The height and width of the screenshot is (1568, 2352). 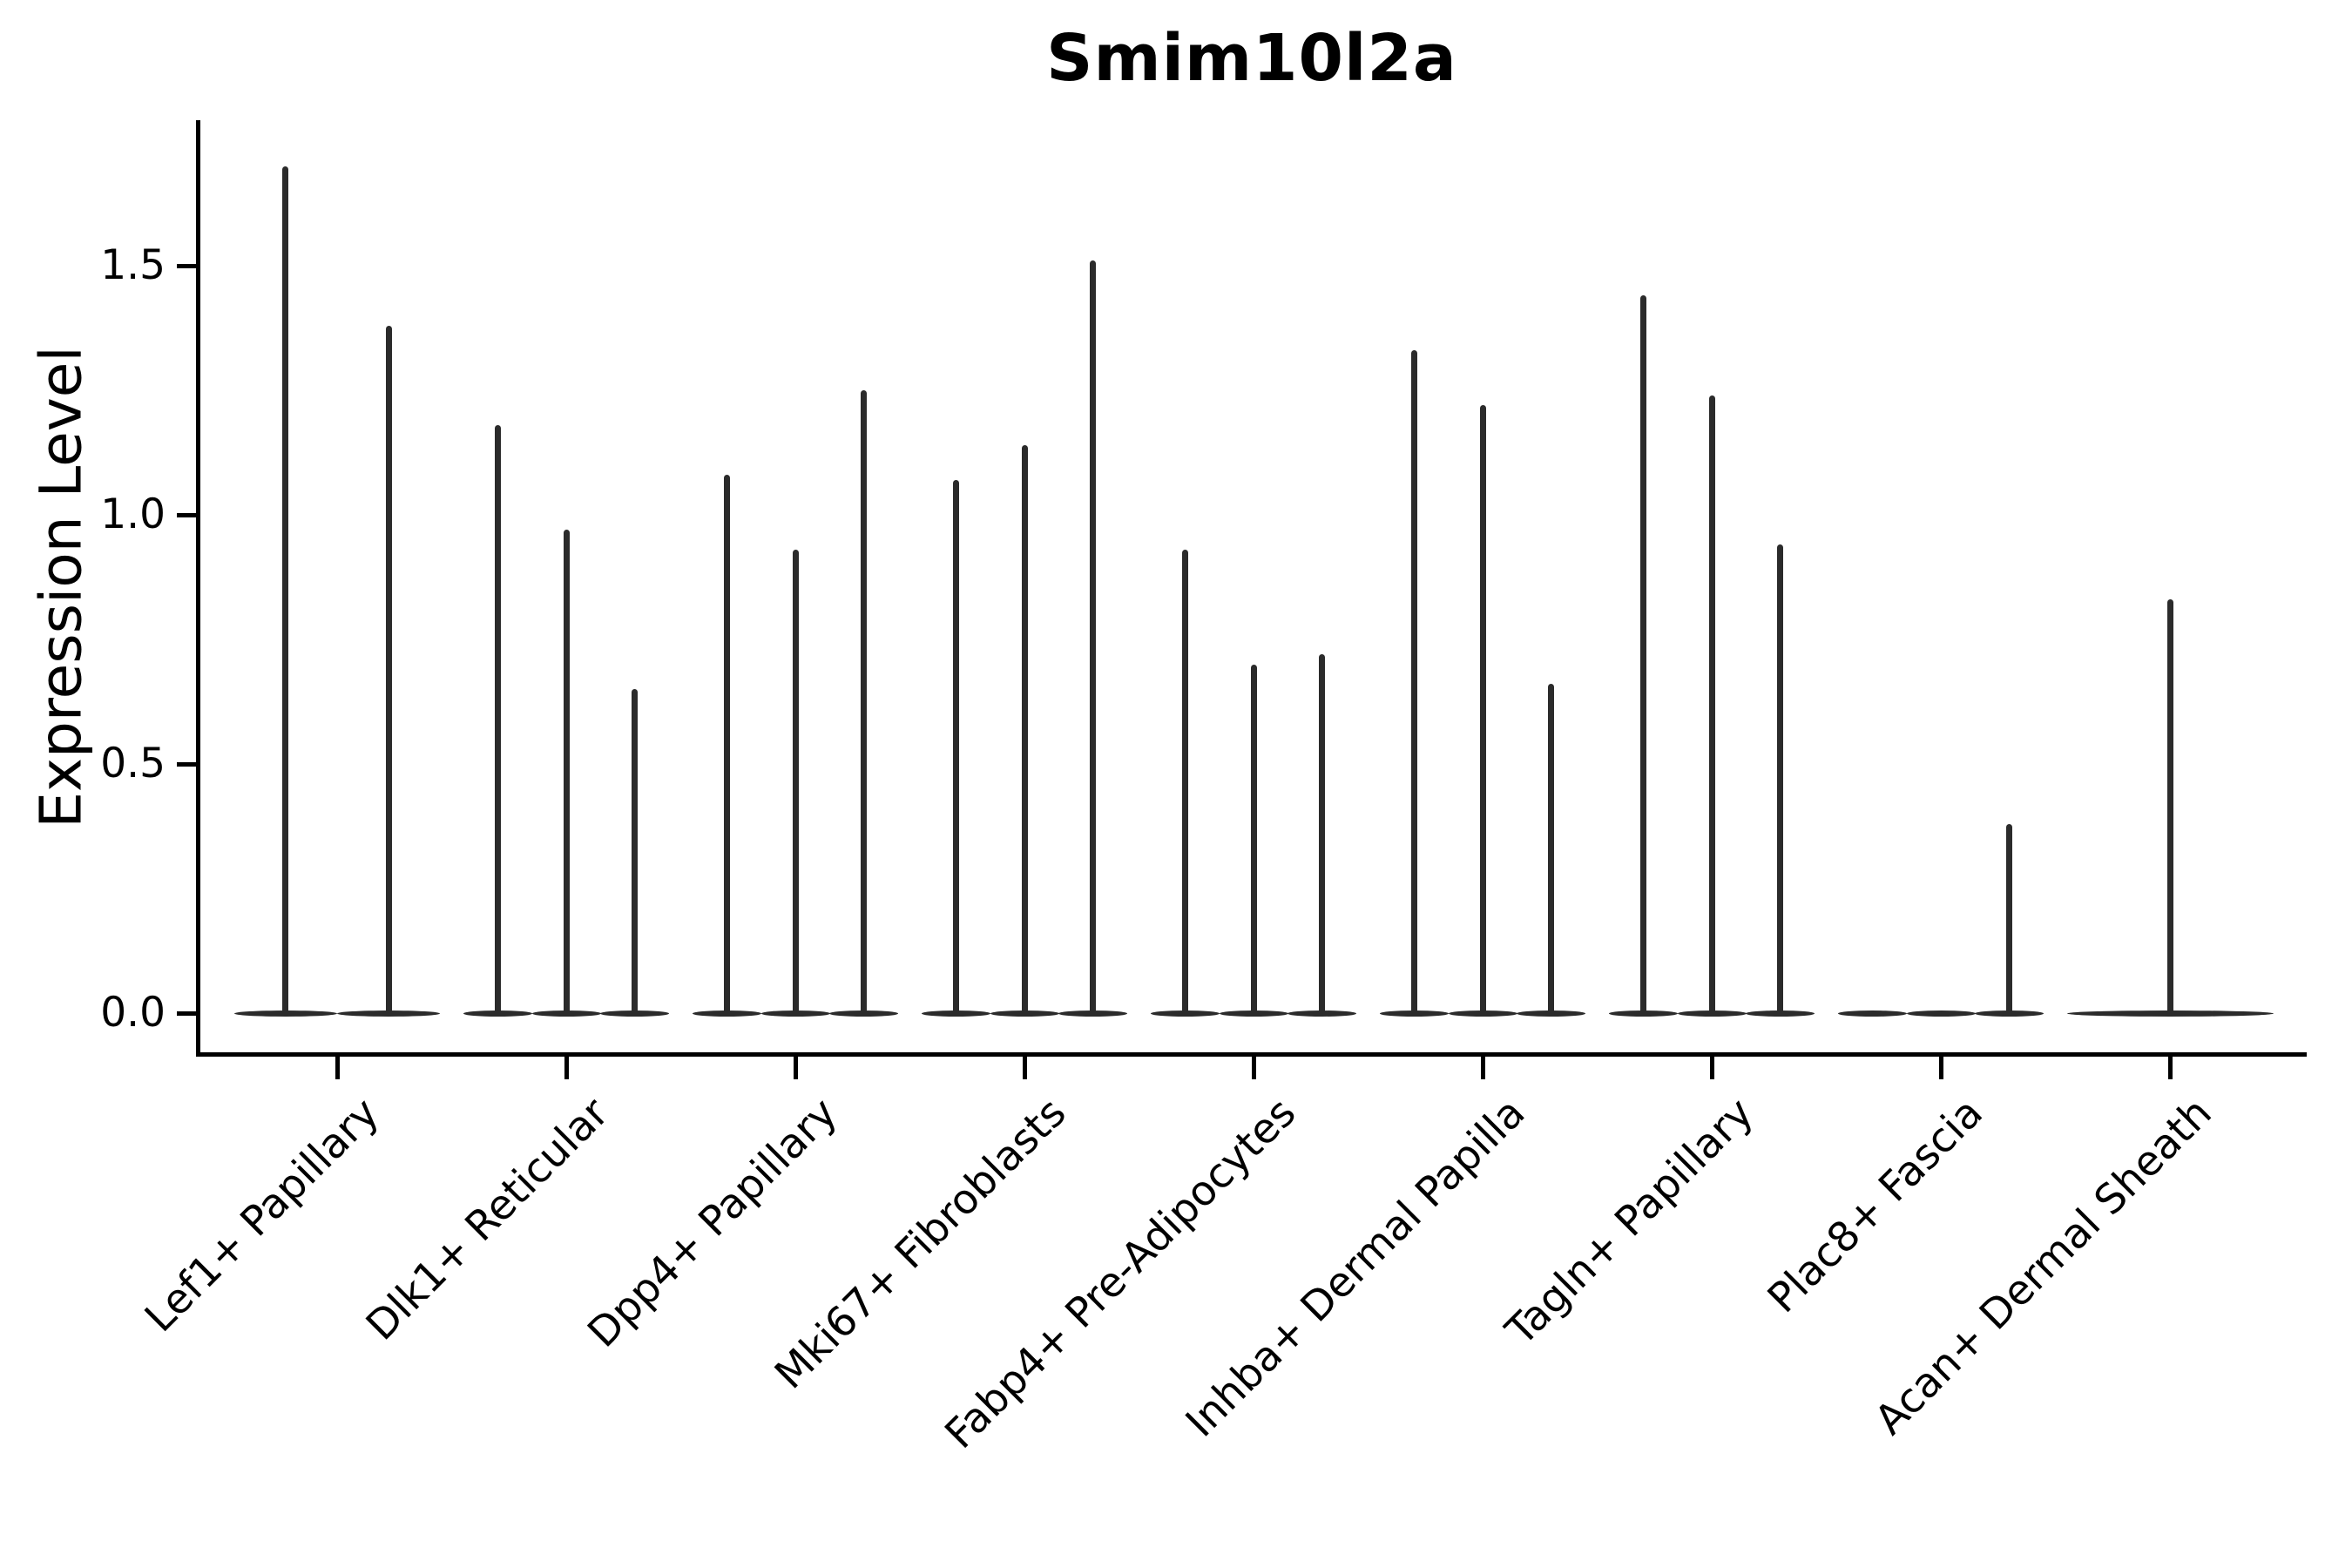 I want to click on x-axis-category-label: Tagln+ Papillary, so click(x=1630, y=1222).